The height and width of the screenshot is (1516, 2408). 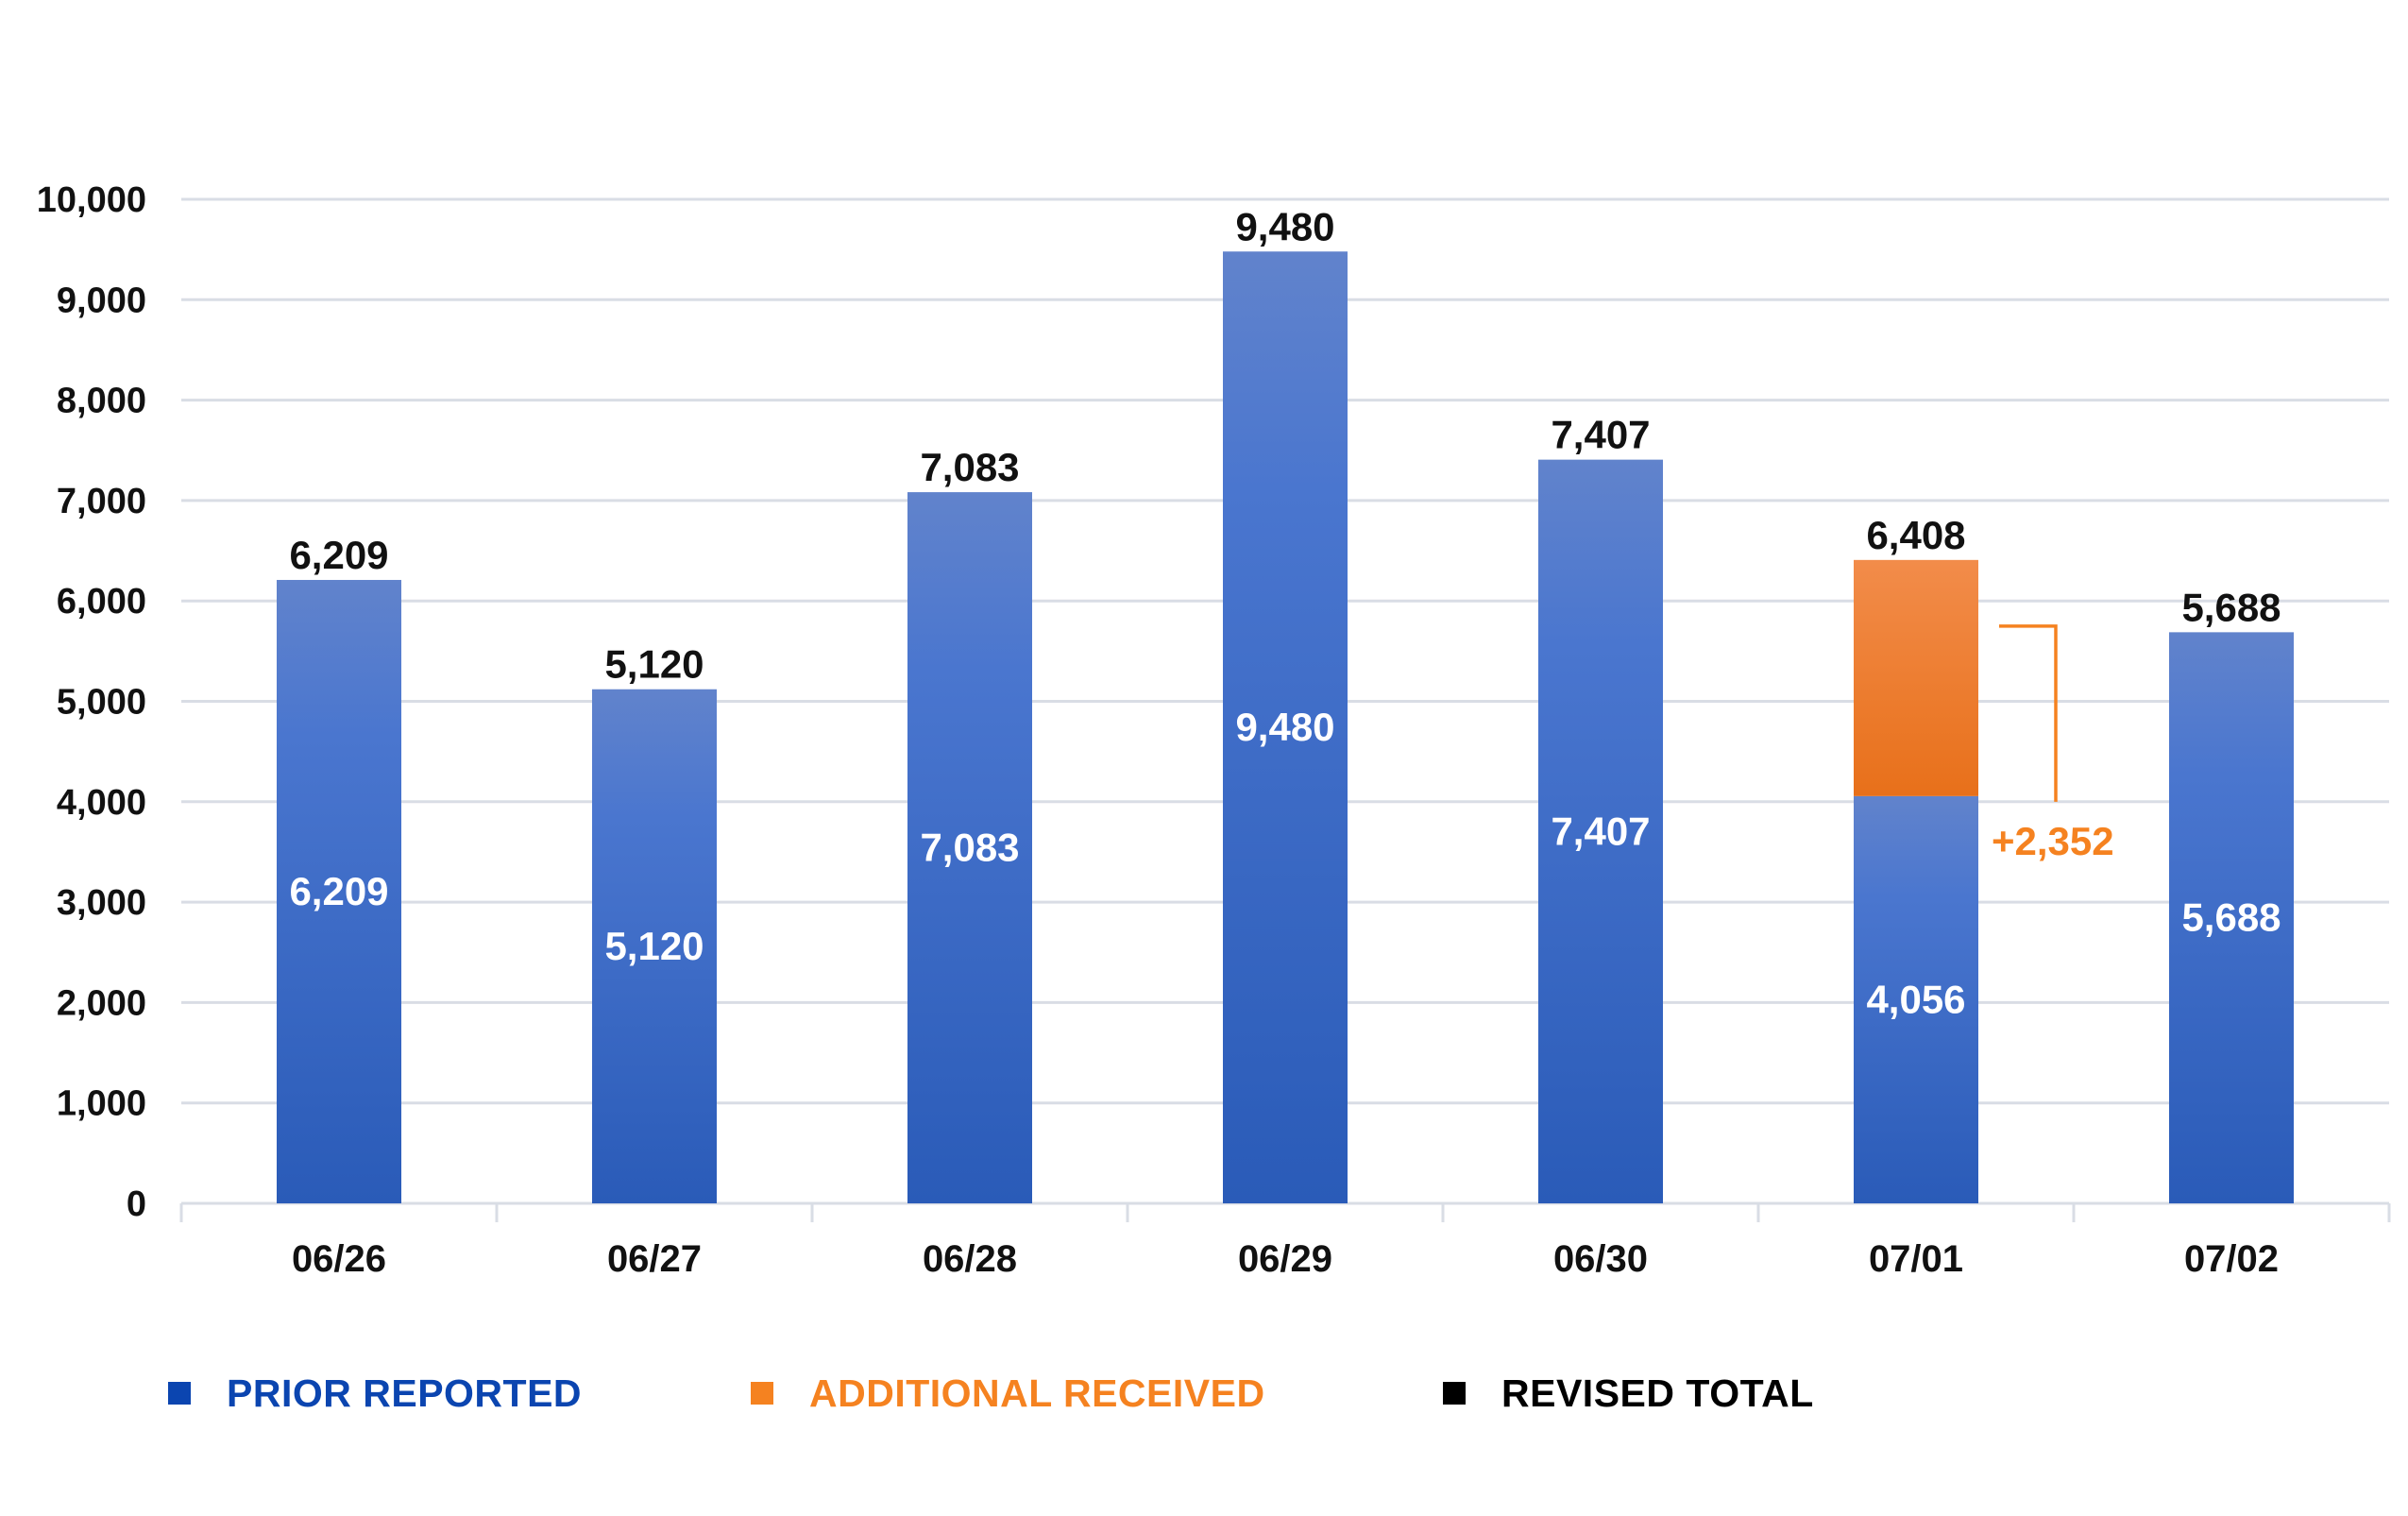 What do you see at coordinates (101, 300) in the screenshot?
I see `y-tick-label: 9,000` at bounding box center [101, 300].